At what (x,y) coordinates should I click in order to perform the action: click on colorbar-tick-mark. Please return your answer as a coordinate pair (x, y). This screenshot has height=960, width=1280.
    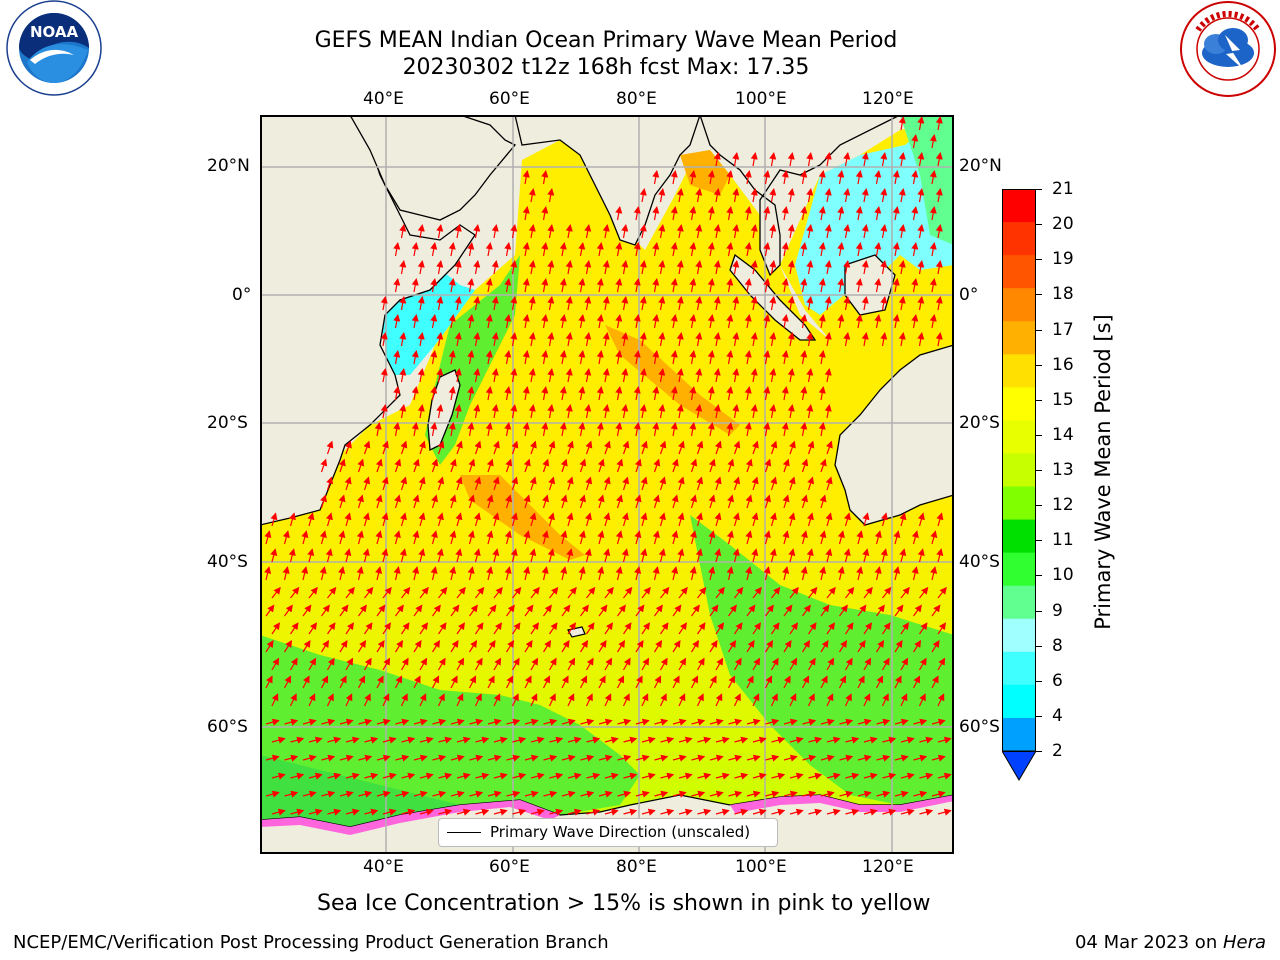
    Looking at the image, I should click on (1039, 751).